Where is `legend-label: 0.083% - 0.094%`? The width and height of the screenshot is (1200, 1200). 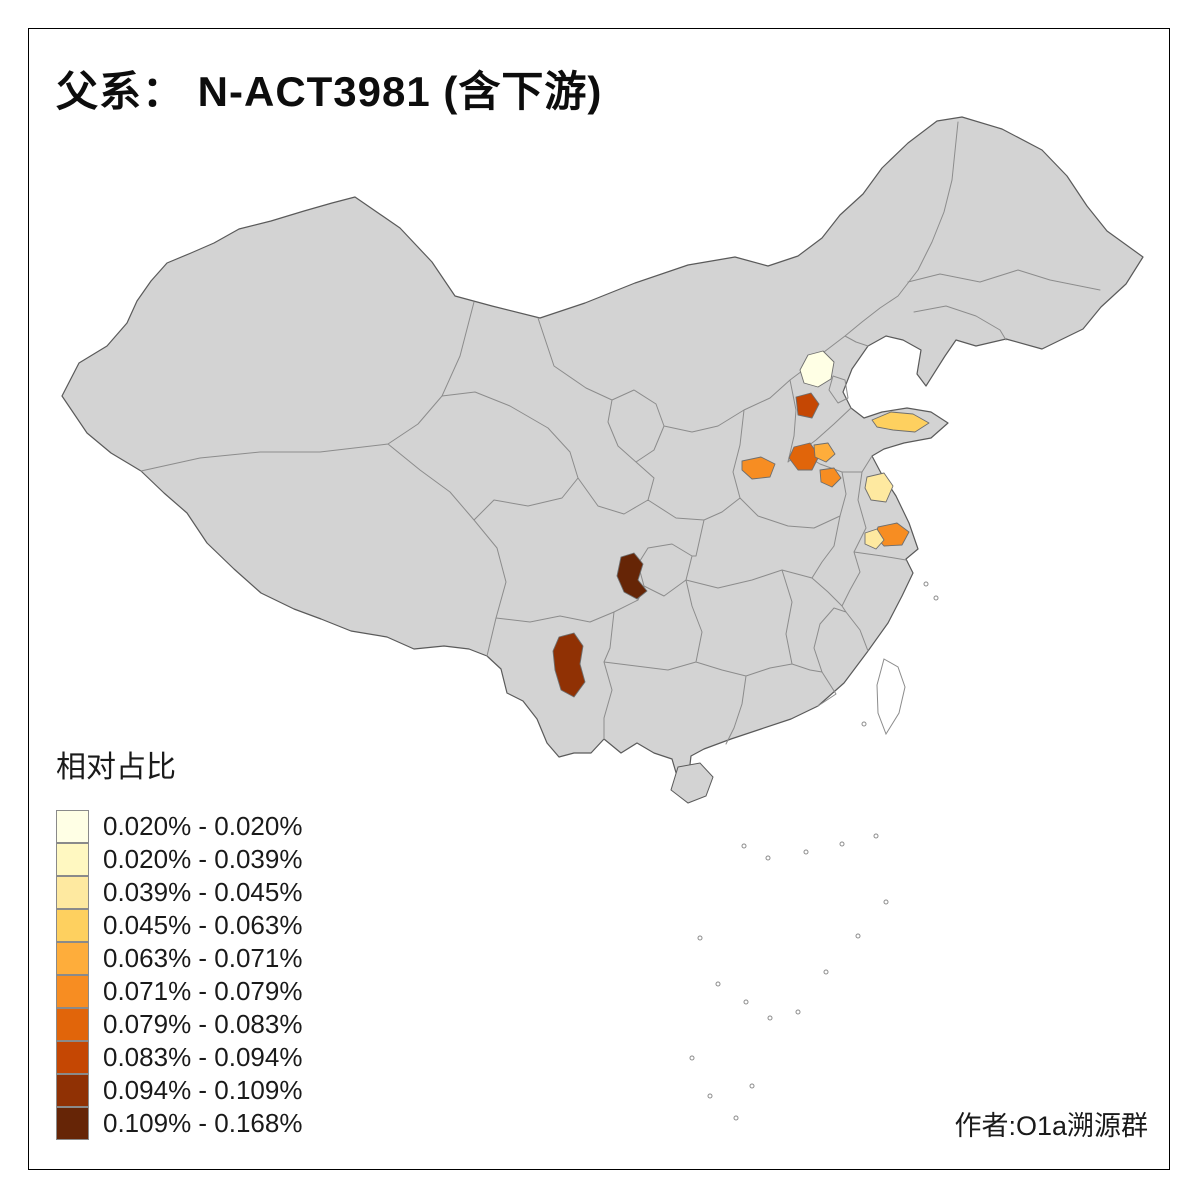 legend-label: 0.083% - 0.094% is located at coordinates (203, 1057).